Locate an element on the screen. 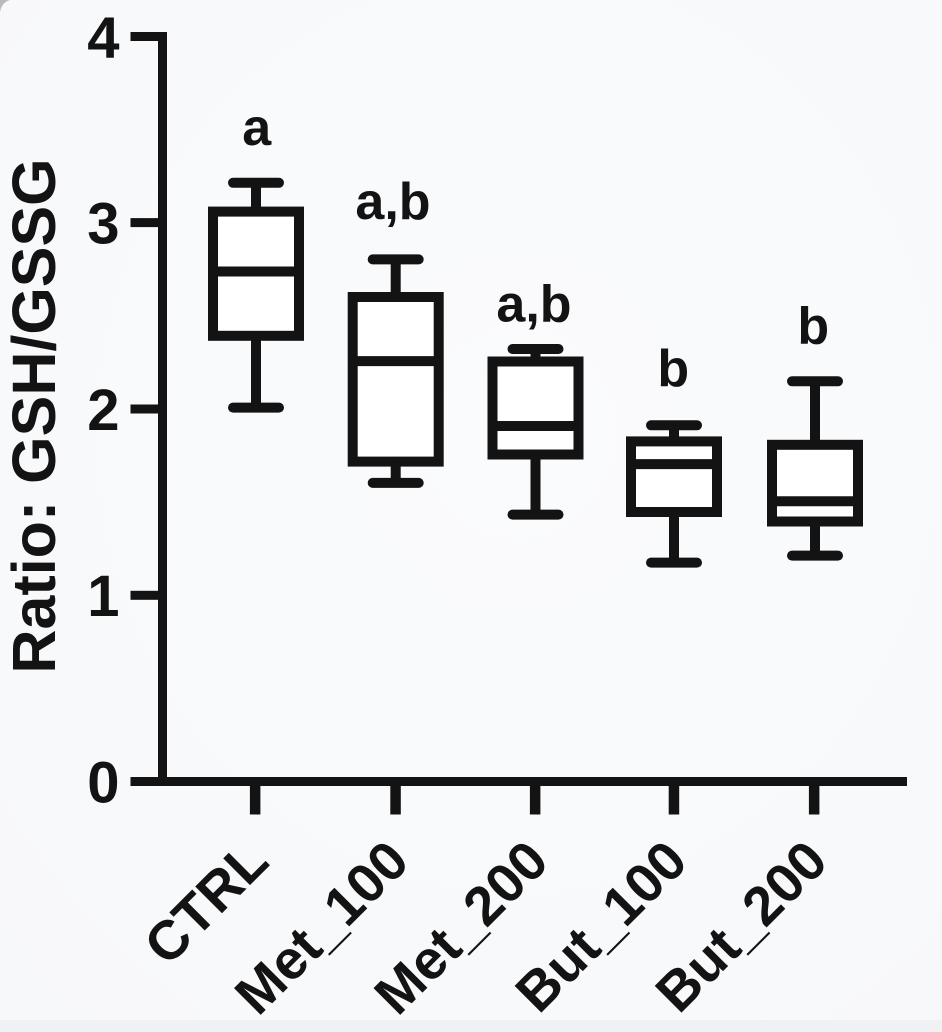 Image resolution: width=942 pixels, height=1032 pixels. svg-text: Ratio: GSH/GSSG is located at coordinates (34, 415).